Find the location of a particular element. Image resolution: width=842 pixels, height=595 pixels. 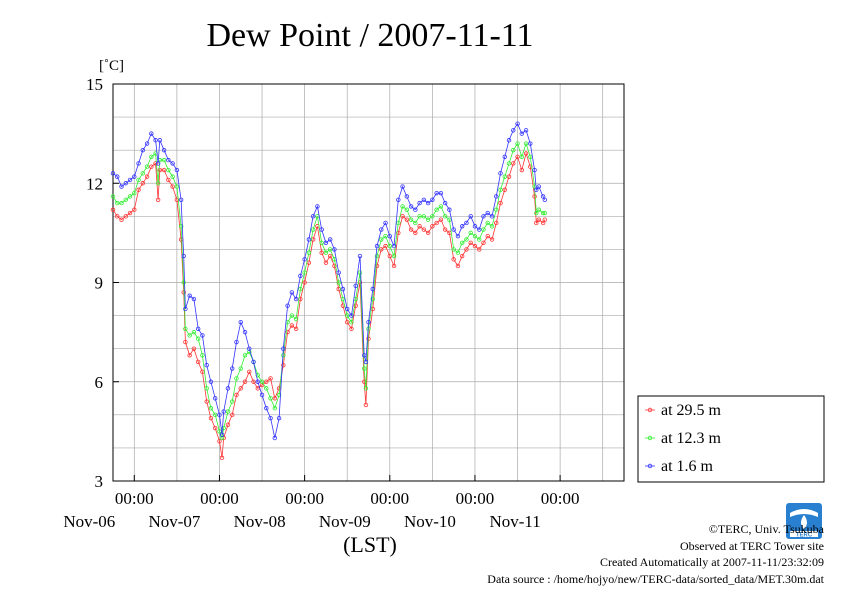

x-tick-date-label: Nov-10 is located at coordinates (430, 521).